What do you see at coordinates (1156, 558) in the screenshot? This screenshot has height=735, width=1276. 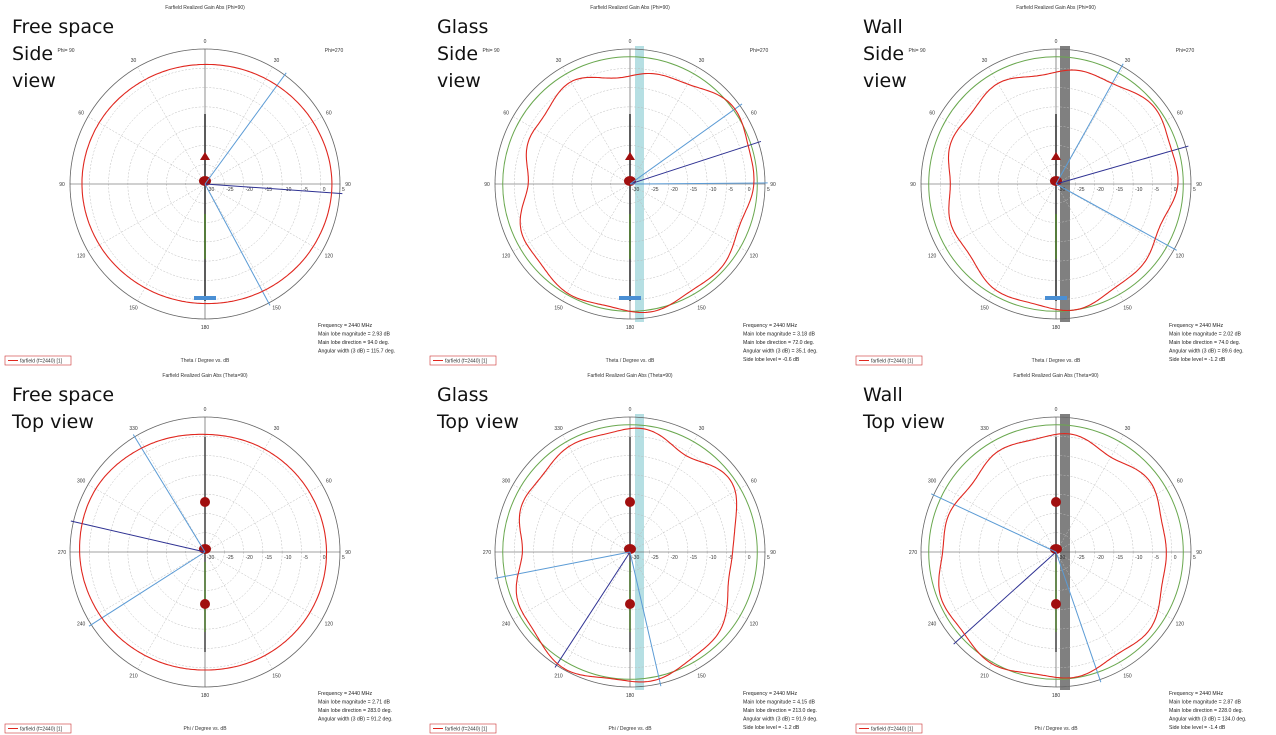 I see `radial-label: -5` at bounding box center [1156, 558].